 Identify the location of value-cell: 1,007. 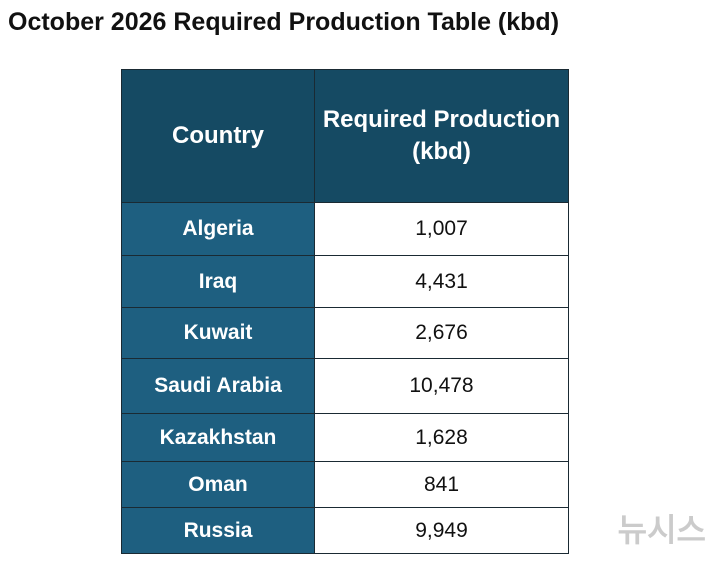
(441, 229).